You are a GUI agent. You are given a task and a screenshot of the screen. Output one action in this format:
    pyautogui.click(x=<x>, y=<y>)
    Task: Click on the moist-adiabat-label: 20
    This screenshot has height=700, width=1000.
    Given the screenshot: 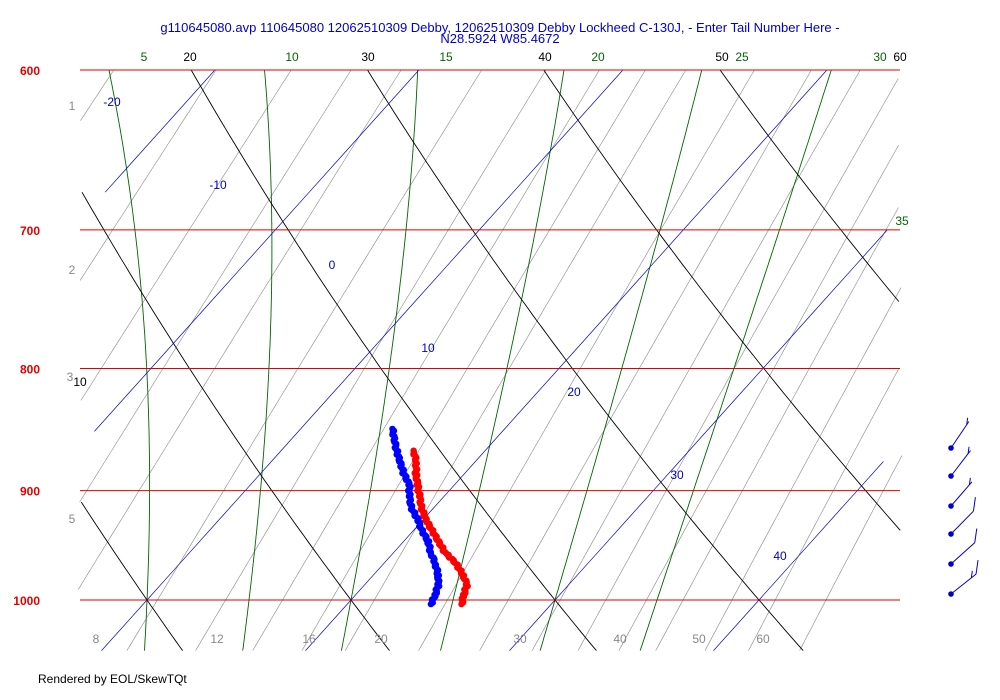 What is the action you would take?
    pyautogui.click(x=598, y=57)
    